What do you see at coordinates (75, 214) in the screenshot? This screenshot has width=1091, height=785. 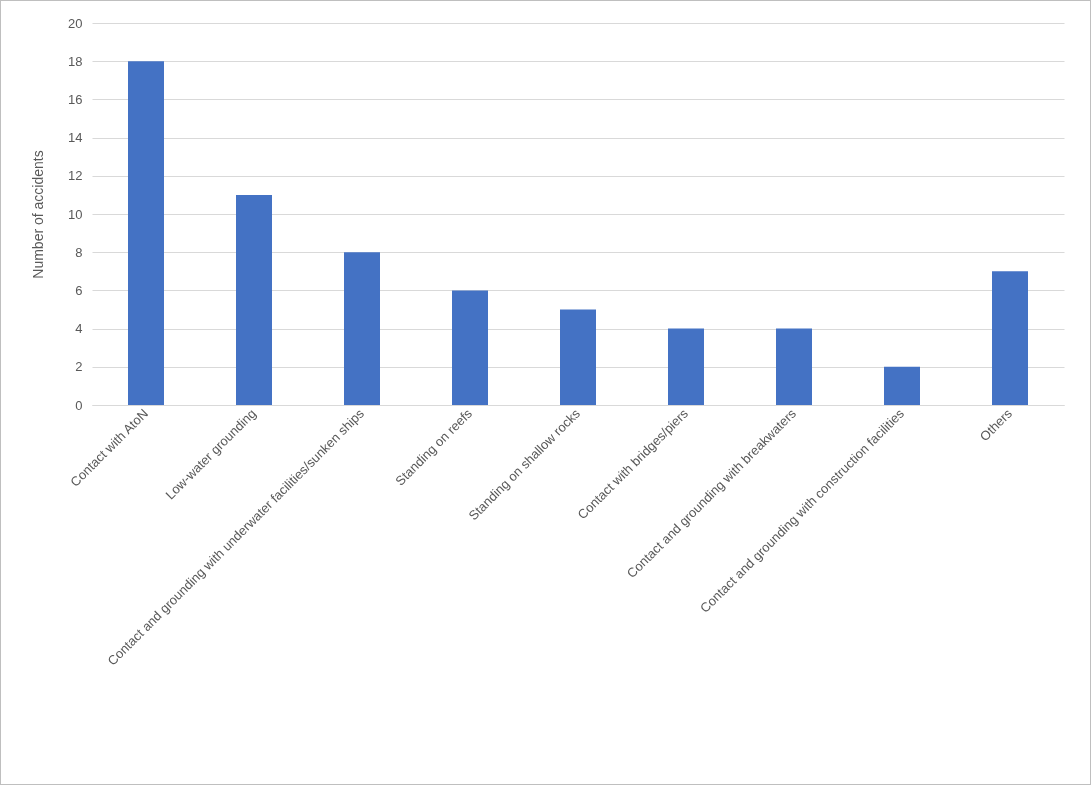 I see `y-tick-label: 10` at bounding box center [75, 214].